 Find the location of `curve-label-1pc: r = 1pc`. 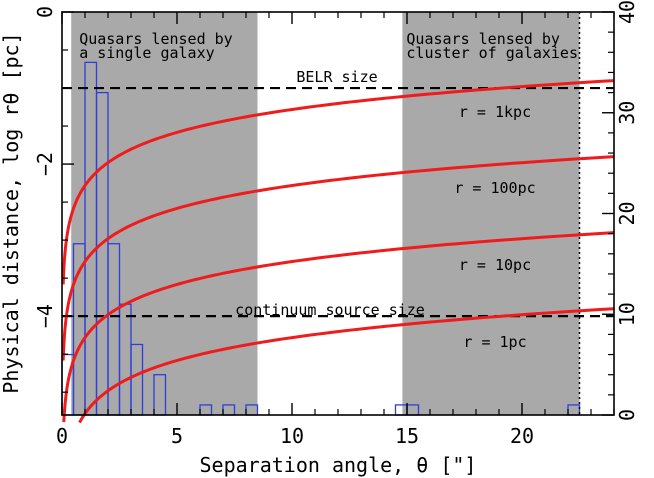

curve-label-1pc: r = 1pc is located at coordinates (494, 342).